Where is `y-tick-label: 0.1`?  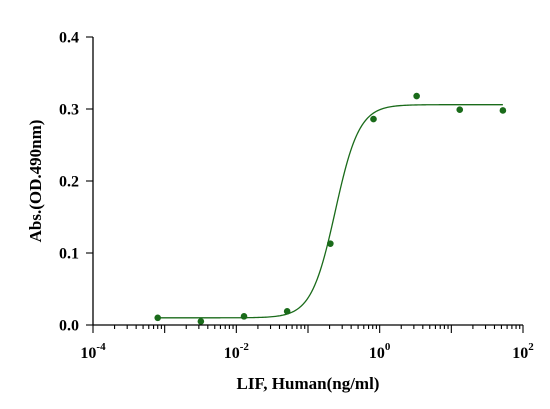 y-tick-label: 0.1 is located at coordinates (69, 254).